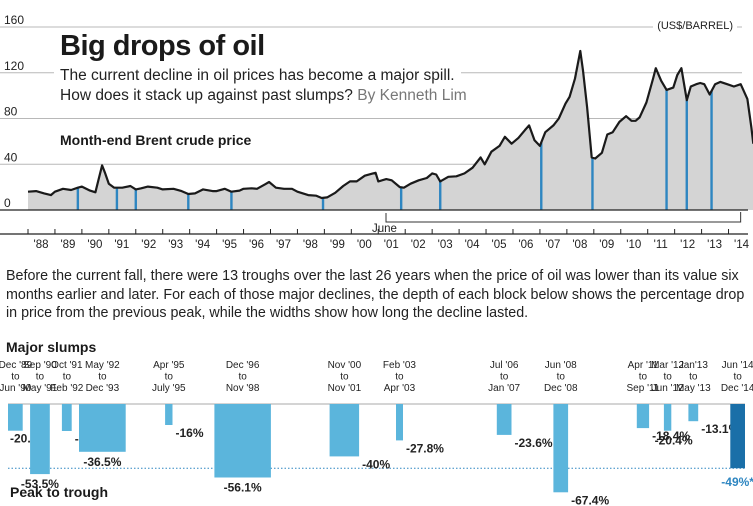  Describe the element at coordinates (337, 245) in the screenshot. I see `x-tick-label: '99` at that location.